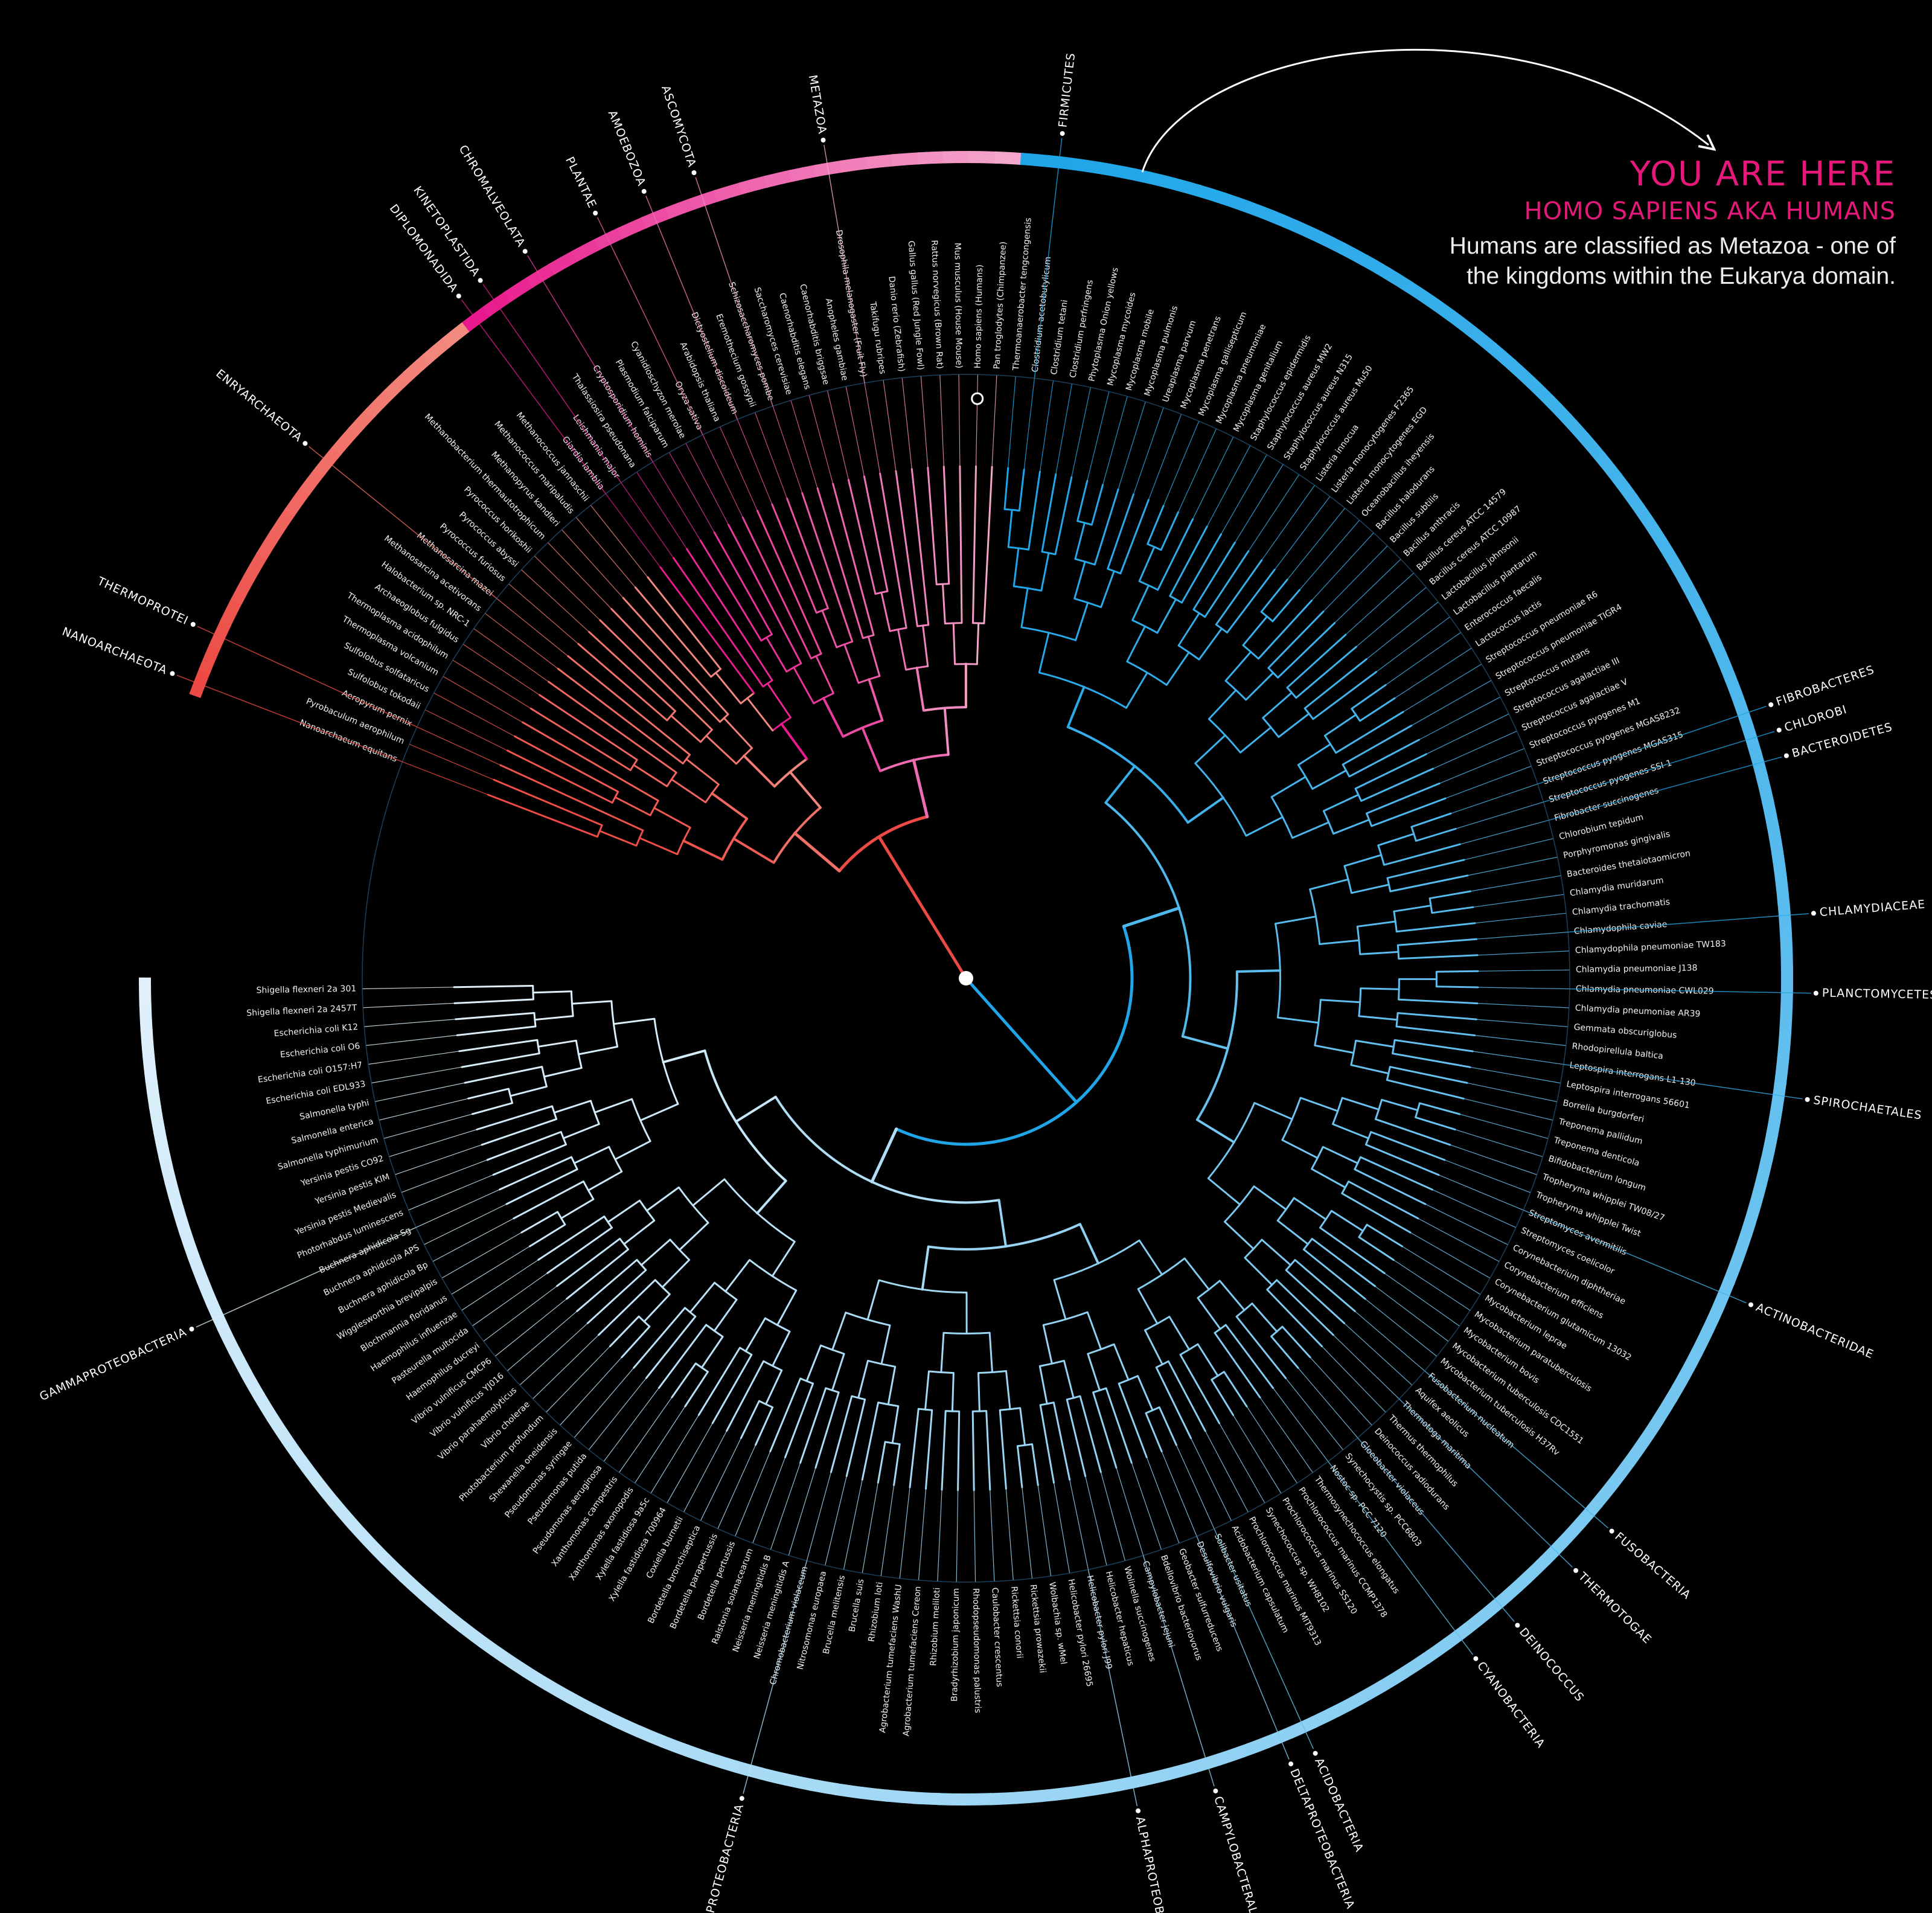 This screenshot has height=1913, width=1932. What do you see at coordinates (1650, 947) in the screenshot?
I see `leaf-label: Chlamydophila pneumoniae TW183` at bounding box center [1650, 947].